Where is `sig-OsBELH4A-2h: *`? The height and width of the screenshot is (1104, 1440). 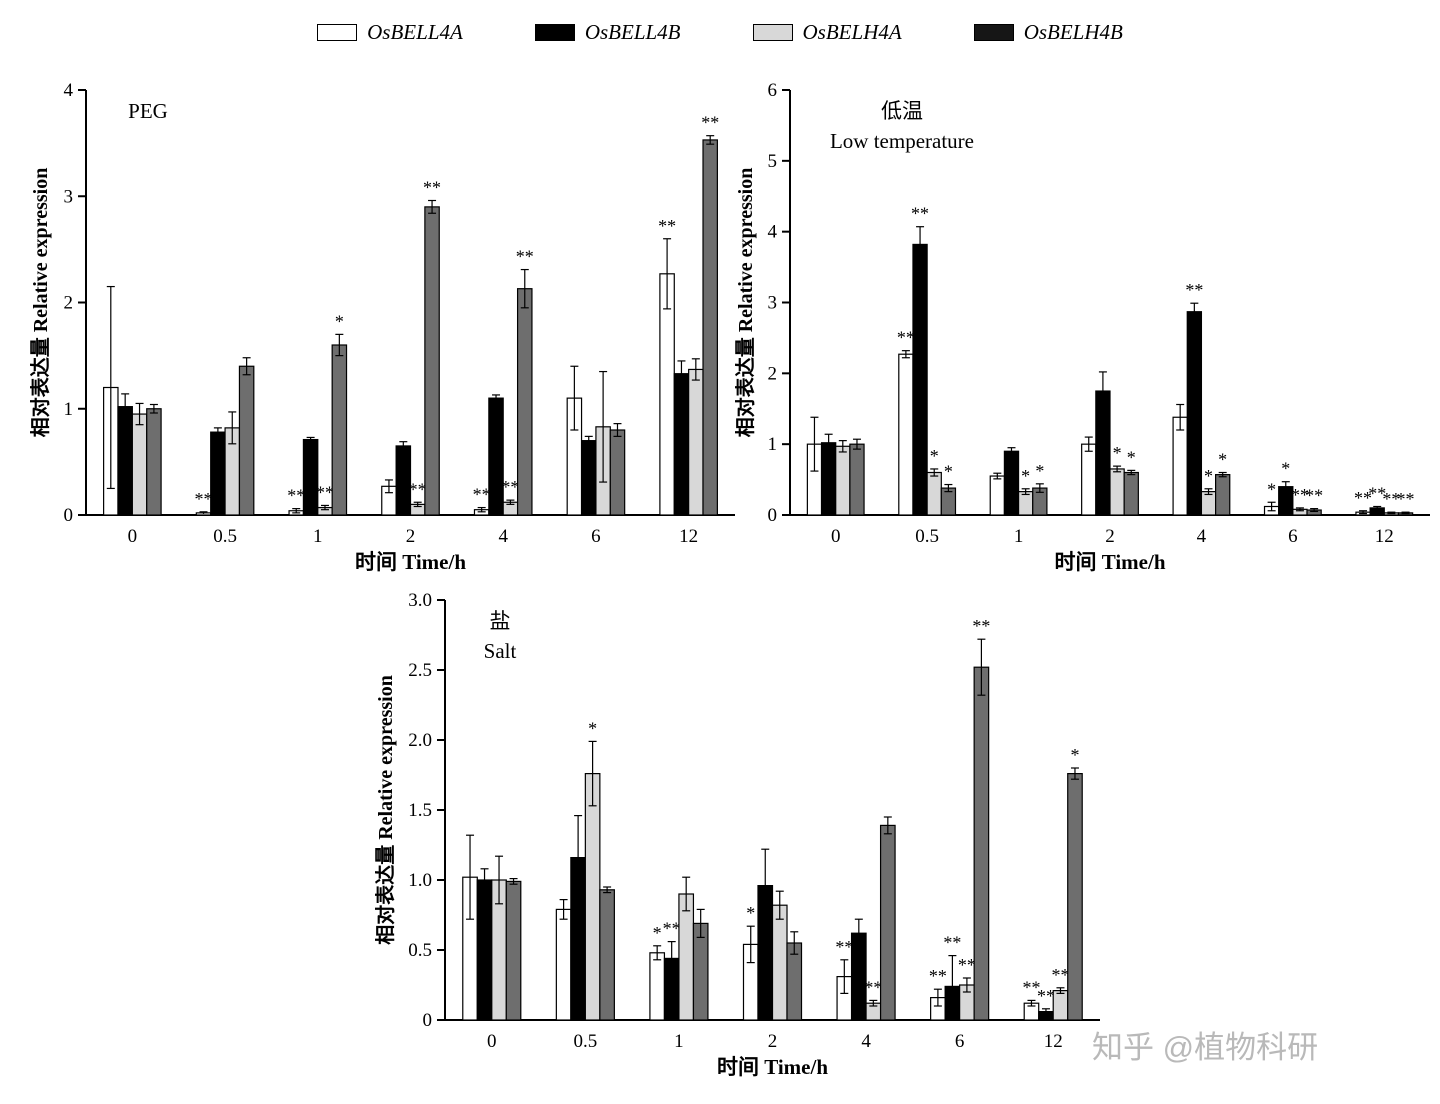 sig-OsBELH4A-2h: * is located at coordinates (1117, 453).